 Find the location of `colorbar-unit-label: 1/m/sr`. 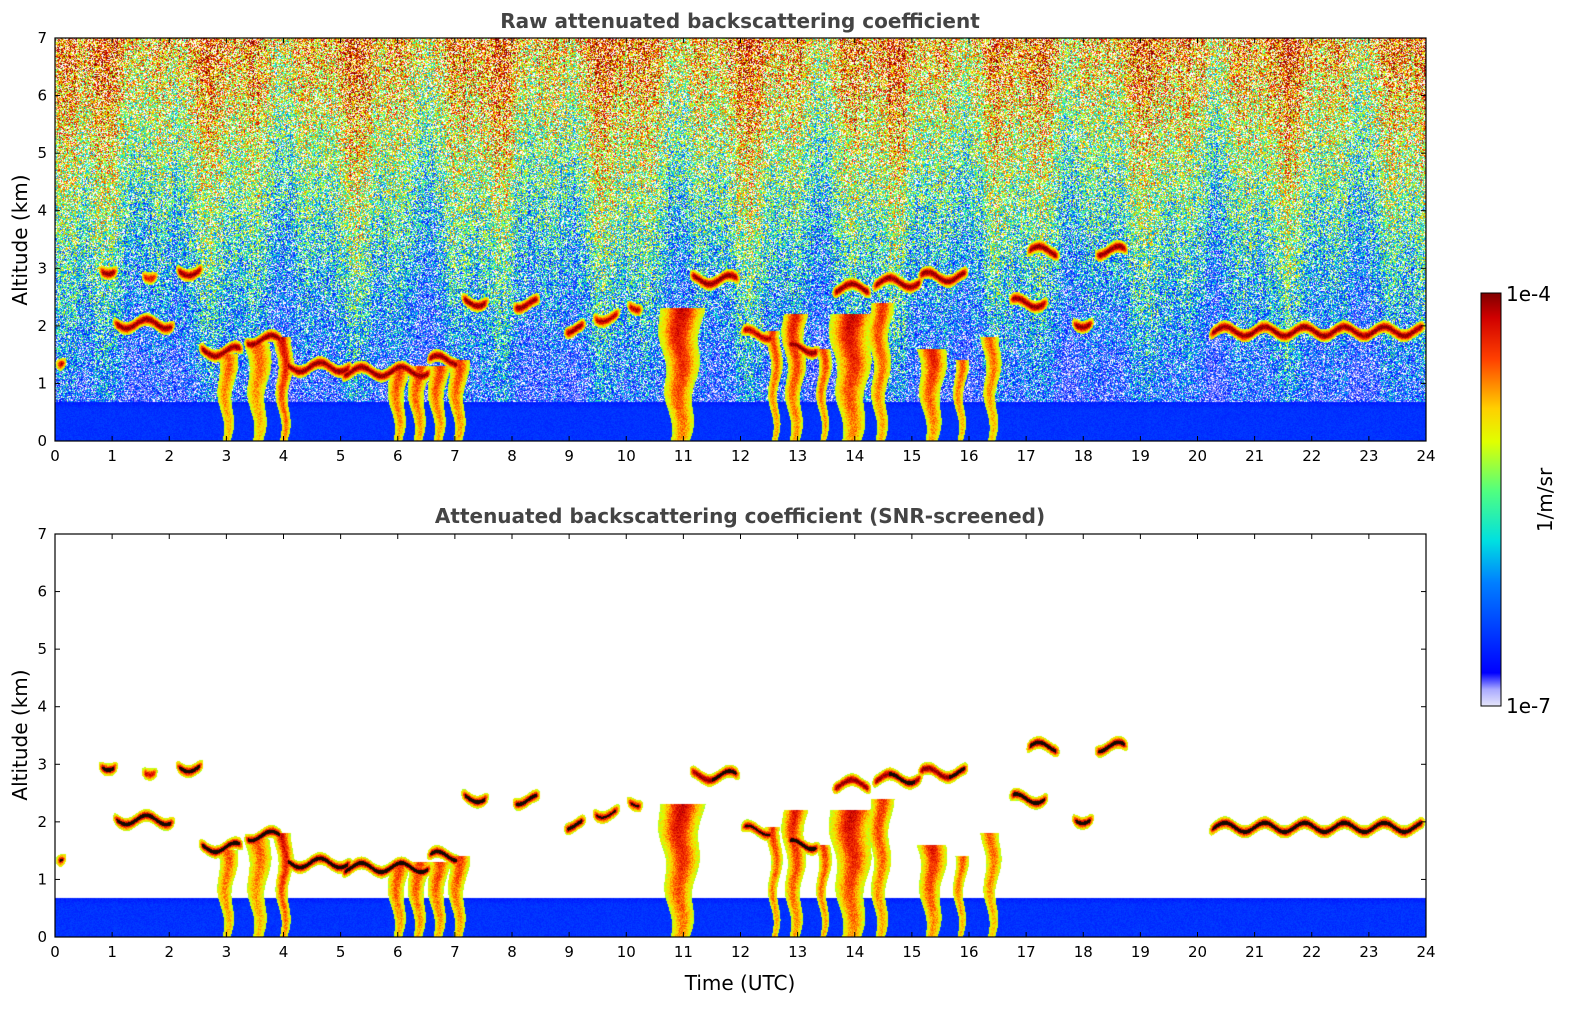

colorbar-unit-label: 1/m/sr is located at coordinates (1545, 499).